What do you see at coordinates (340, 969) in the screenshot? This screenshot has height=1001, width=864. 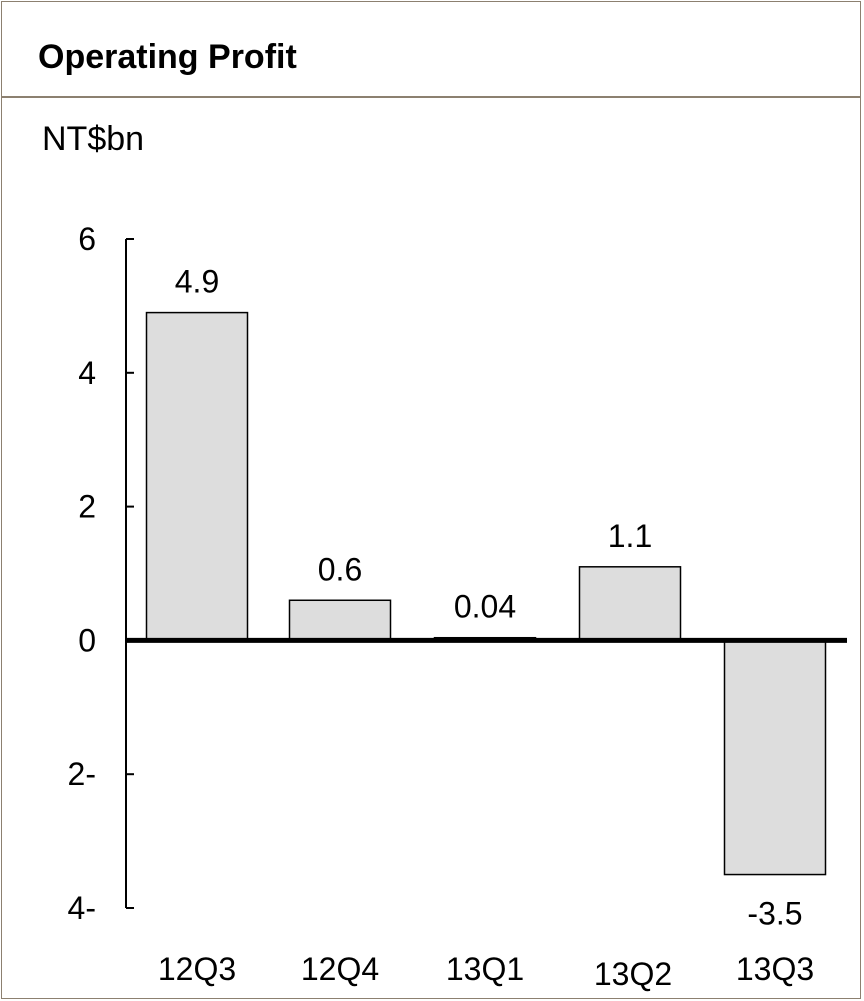 I see `x-tick-label: 12Q4` at bounding box center [340, 969].